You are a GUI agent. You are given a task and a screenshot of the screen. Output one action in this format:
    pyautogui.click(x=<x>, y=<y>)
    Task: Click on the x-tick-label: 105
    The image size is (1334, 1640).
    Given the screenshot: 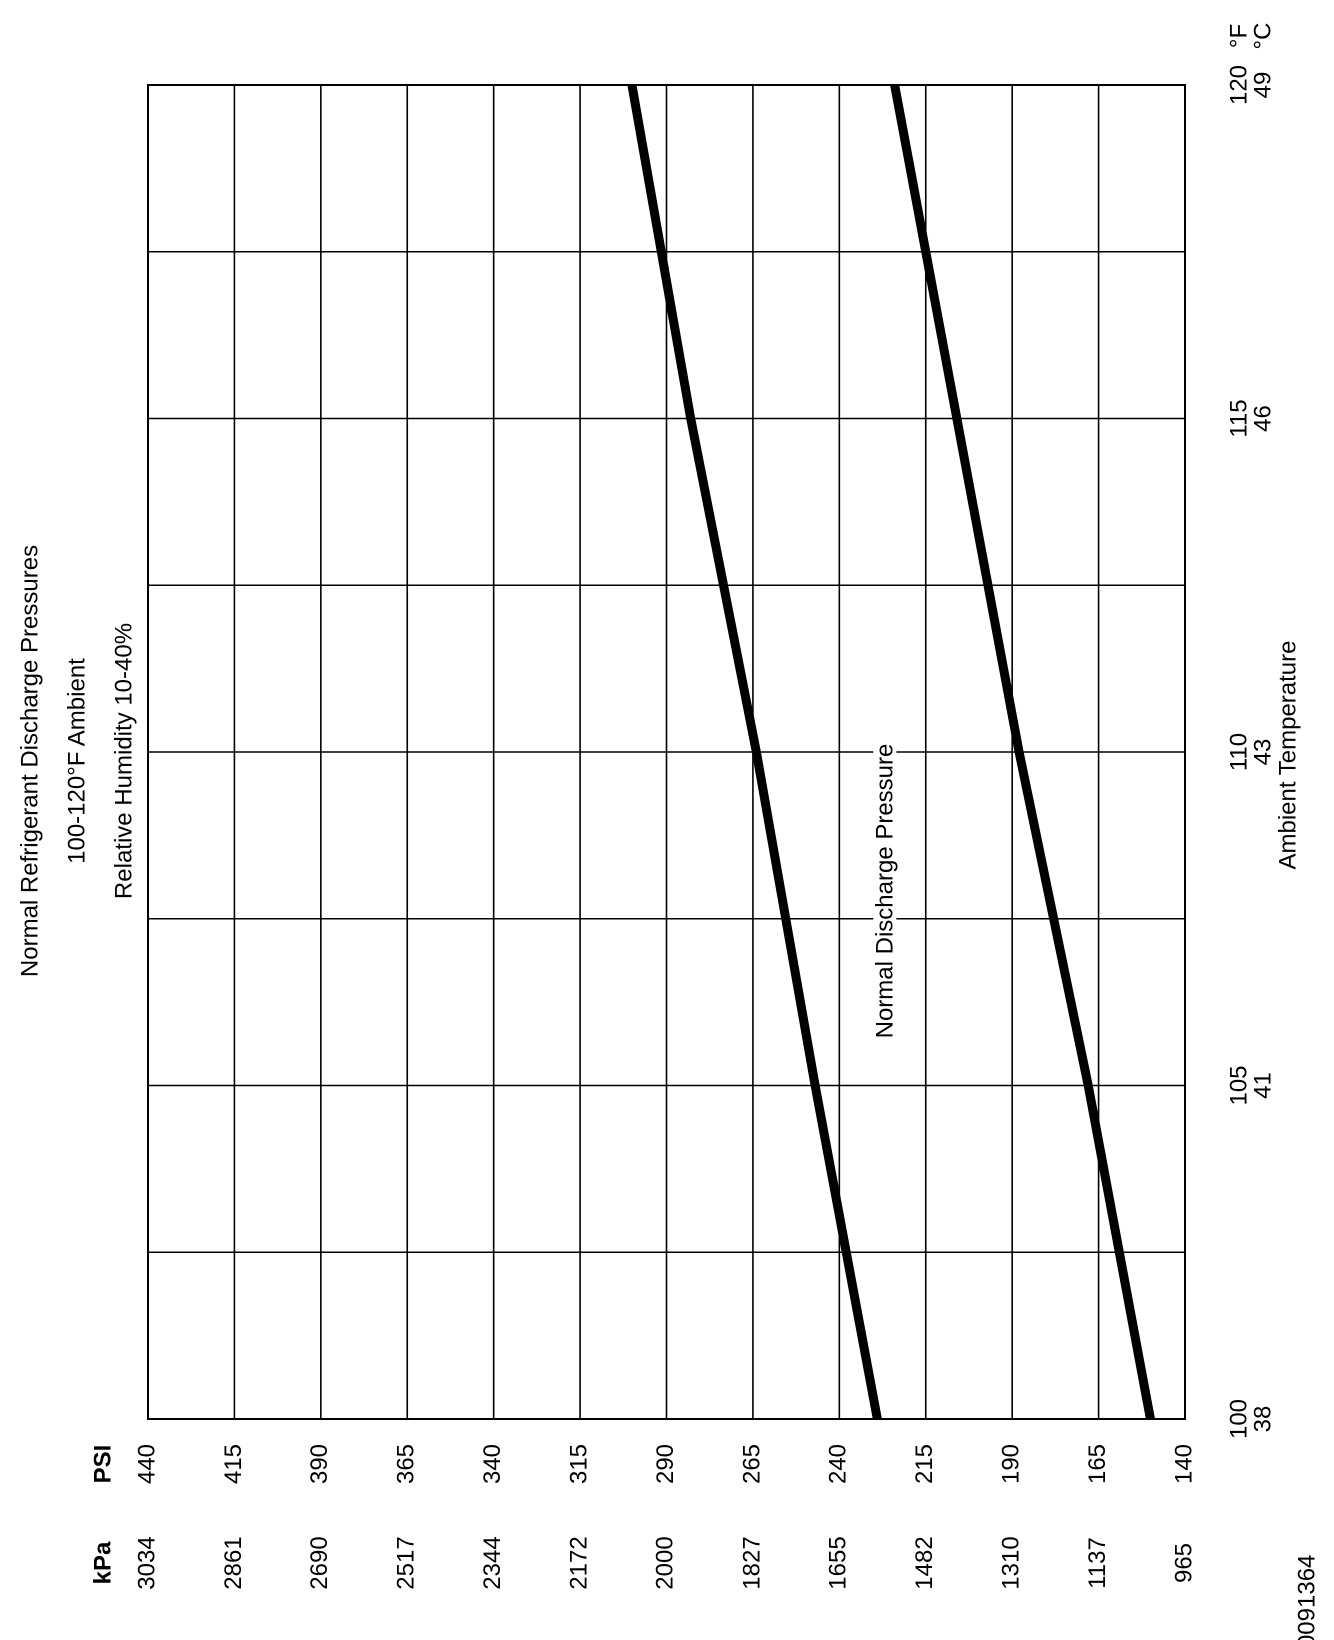 What is the action you would take?
    pyautogui.click(x=1238, y=1085)
    